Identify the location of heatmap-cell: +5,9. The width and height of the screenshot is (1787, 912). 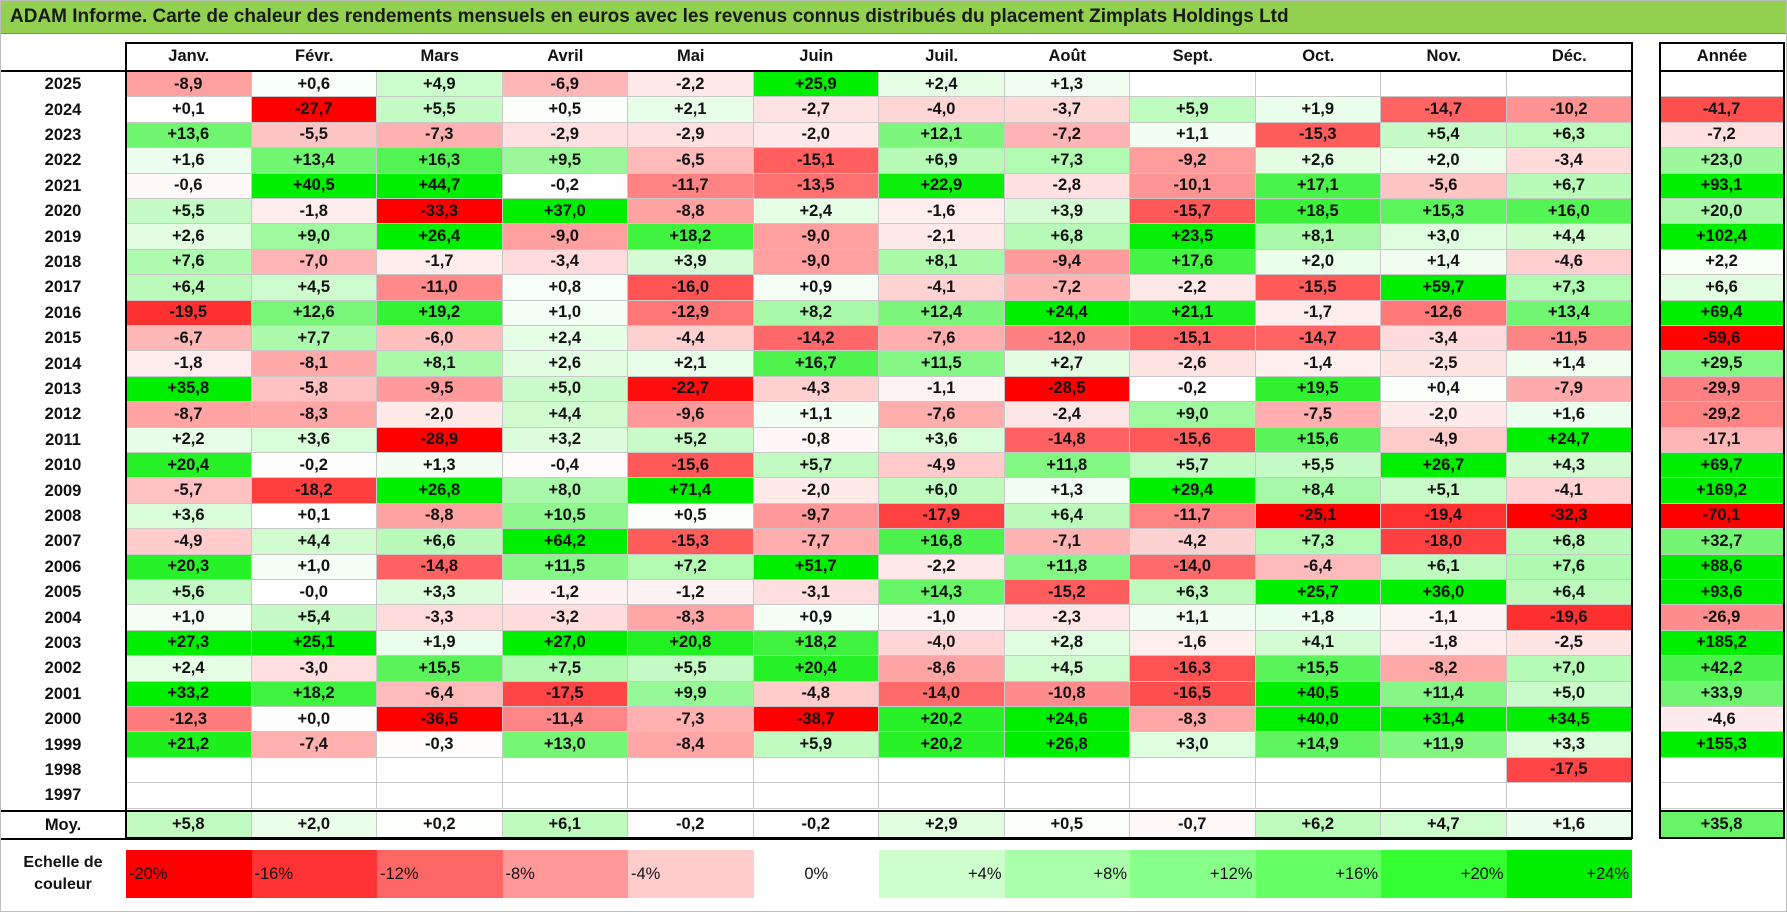
(816, 745).